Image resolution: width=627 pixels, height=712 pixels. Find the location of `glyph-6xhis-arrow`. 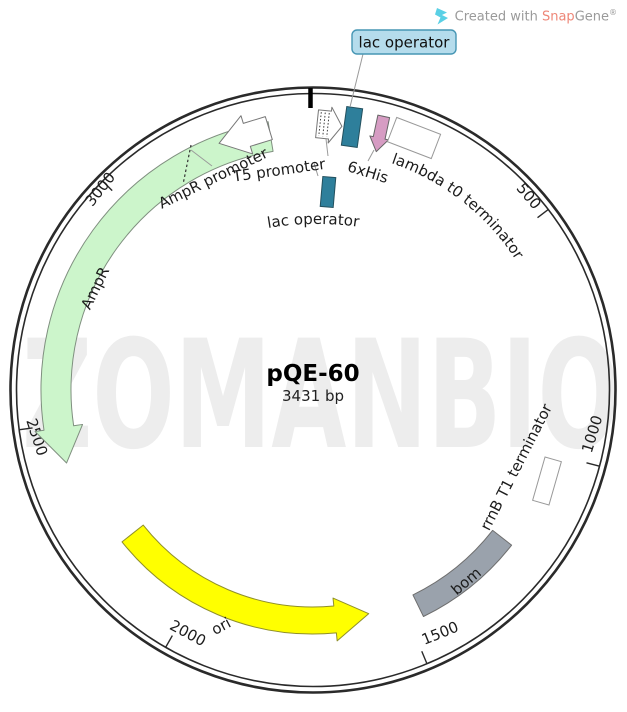

glyph-6xhis-arrow is located at coordinates (380, 133).